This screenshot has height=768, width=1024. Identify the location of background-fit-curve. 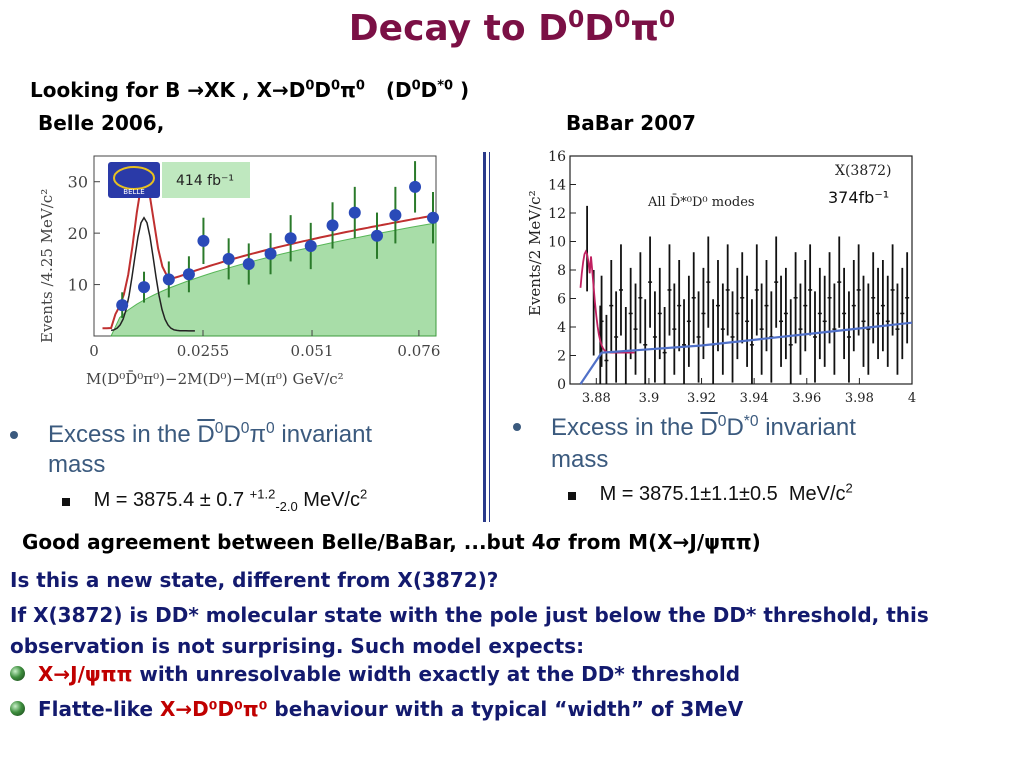
(746, 353).